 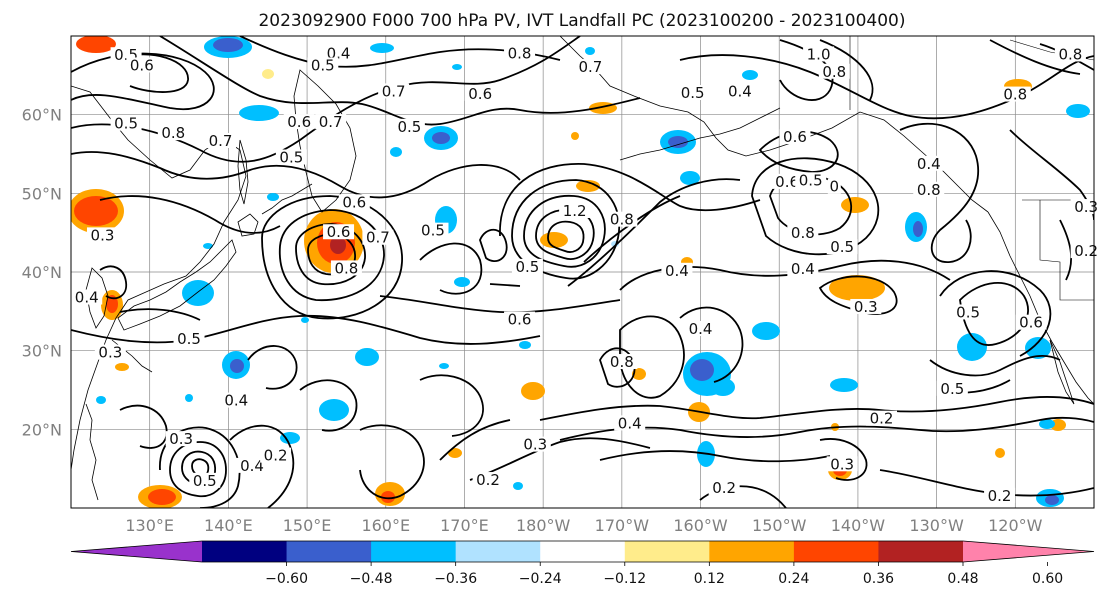 I want to click on lon-tick-label: 170°E, so click(x=464, y=525).